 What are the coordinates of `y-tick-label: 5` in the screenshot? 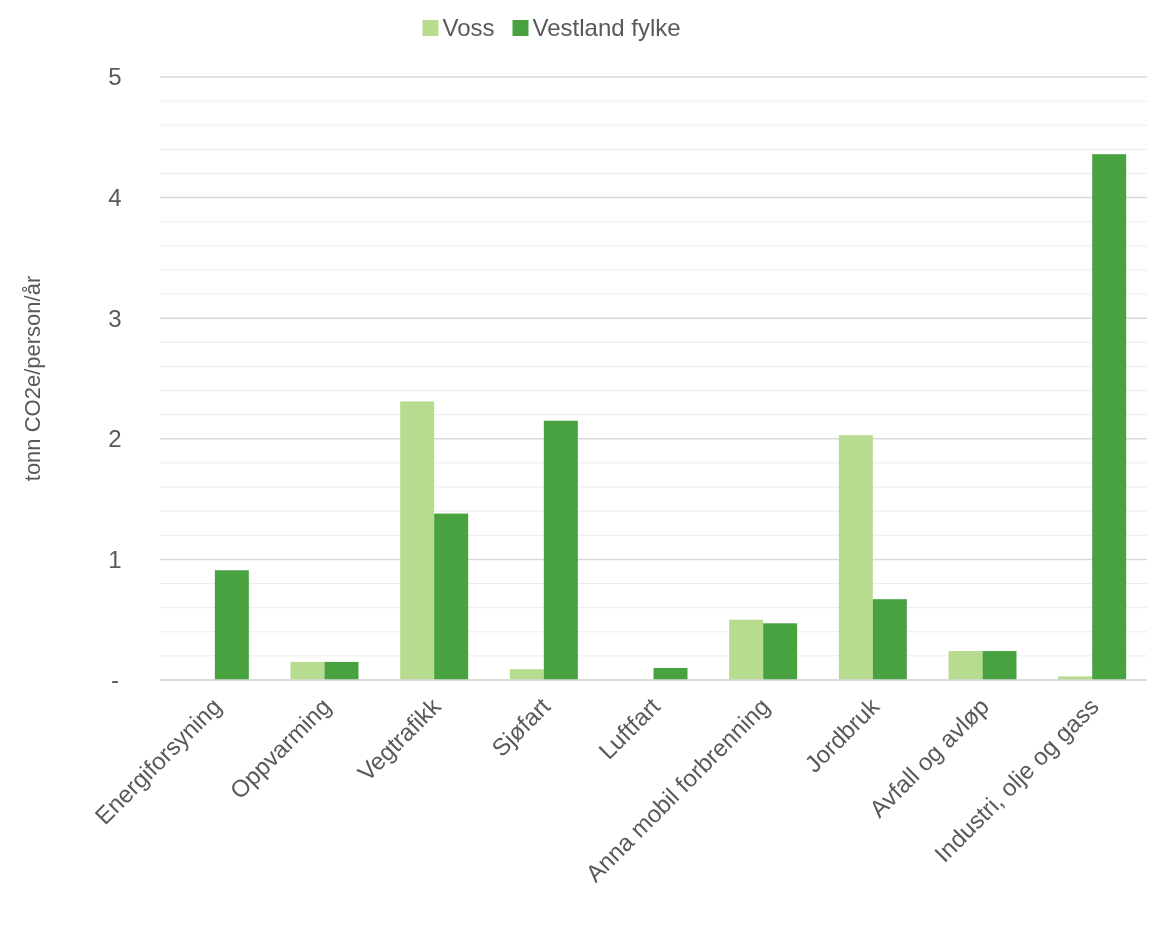 It's located at (115, 77).